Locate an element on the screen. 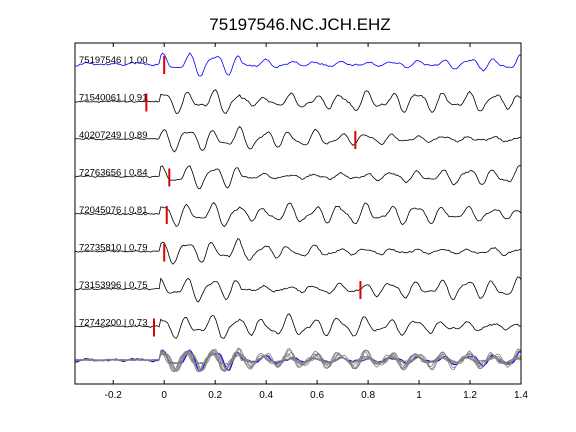 This screenshot has height=432, width=576. trace-label-6: 73153996 | 0.75 is located at coordinates (113, 285).